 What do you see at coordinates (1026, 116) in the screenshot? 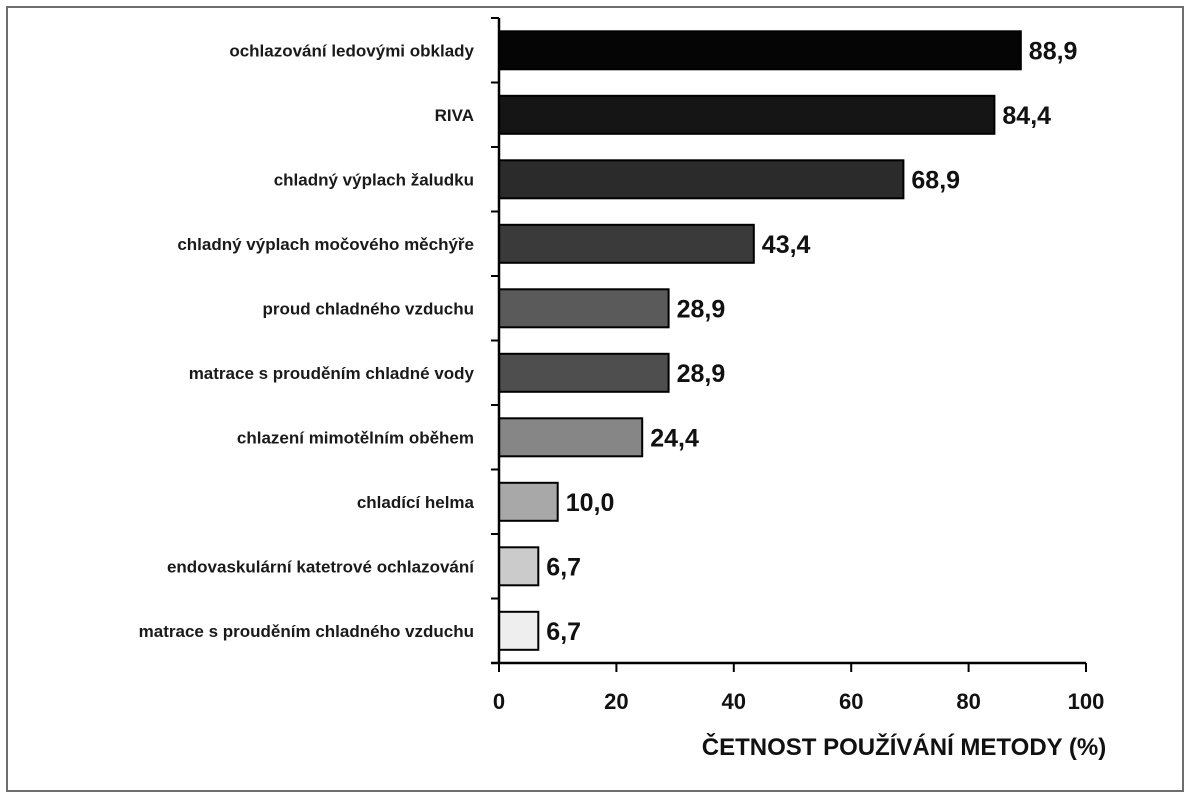
I see `value-label: 84,4` at bounding box center [1026, 116].